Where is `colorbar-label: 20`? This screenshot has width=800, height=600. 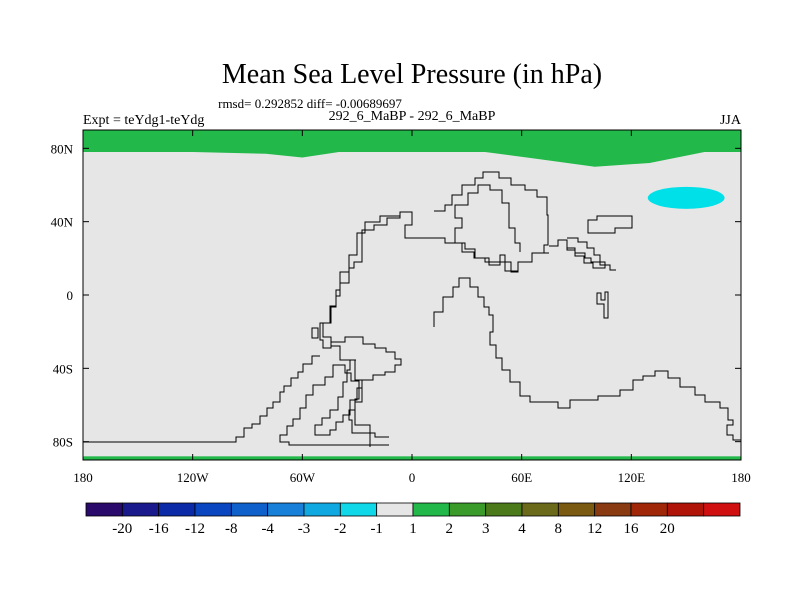 colorbar-label: 20 is located at coordinates (667, 529).